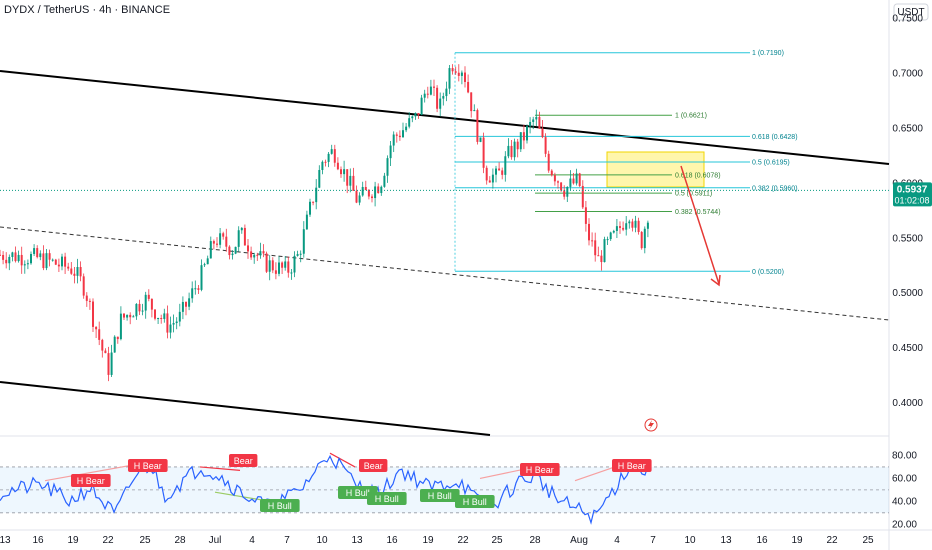 The width and height of the screenshot is (932, 550). Describe the element at coordinates (775, 188) in the screenshot. I see `fib-level-label: 0.382 (0.5960)` at that location.